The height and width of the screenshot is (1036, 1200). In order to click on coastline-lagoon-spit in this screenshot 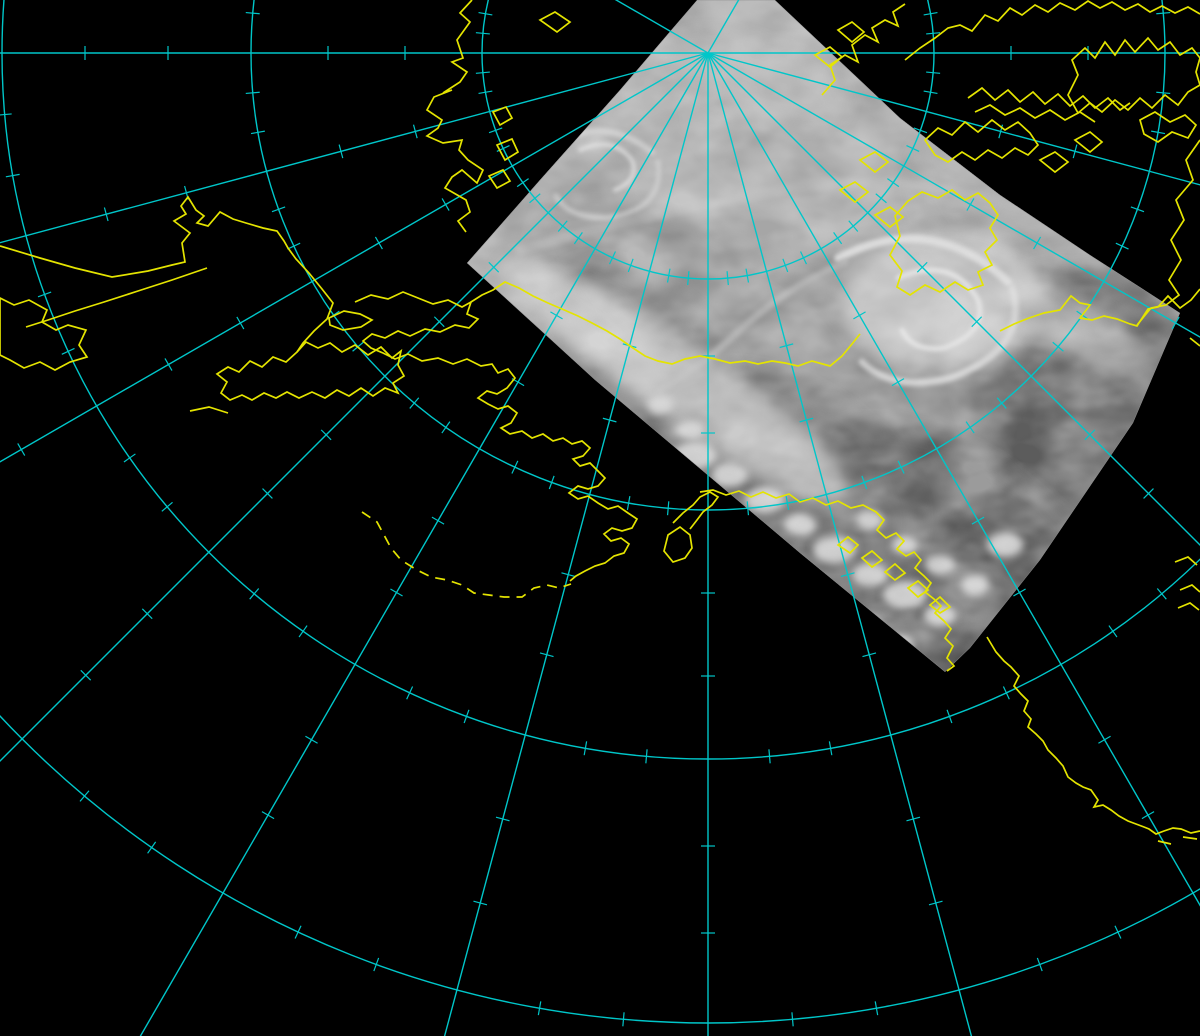, I will do `click(116, 297)`.